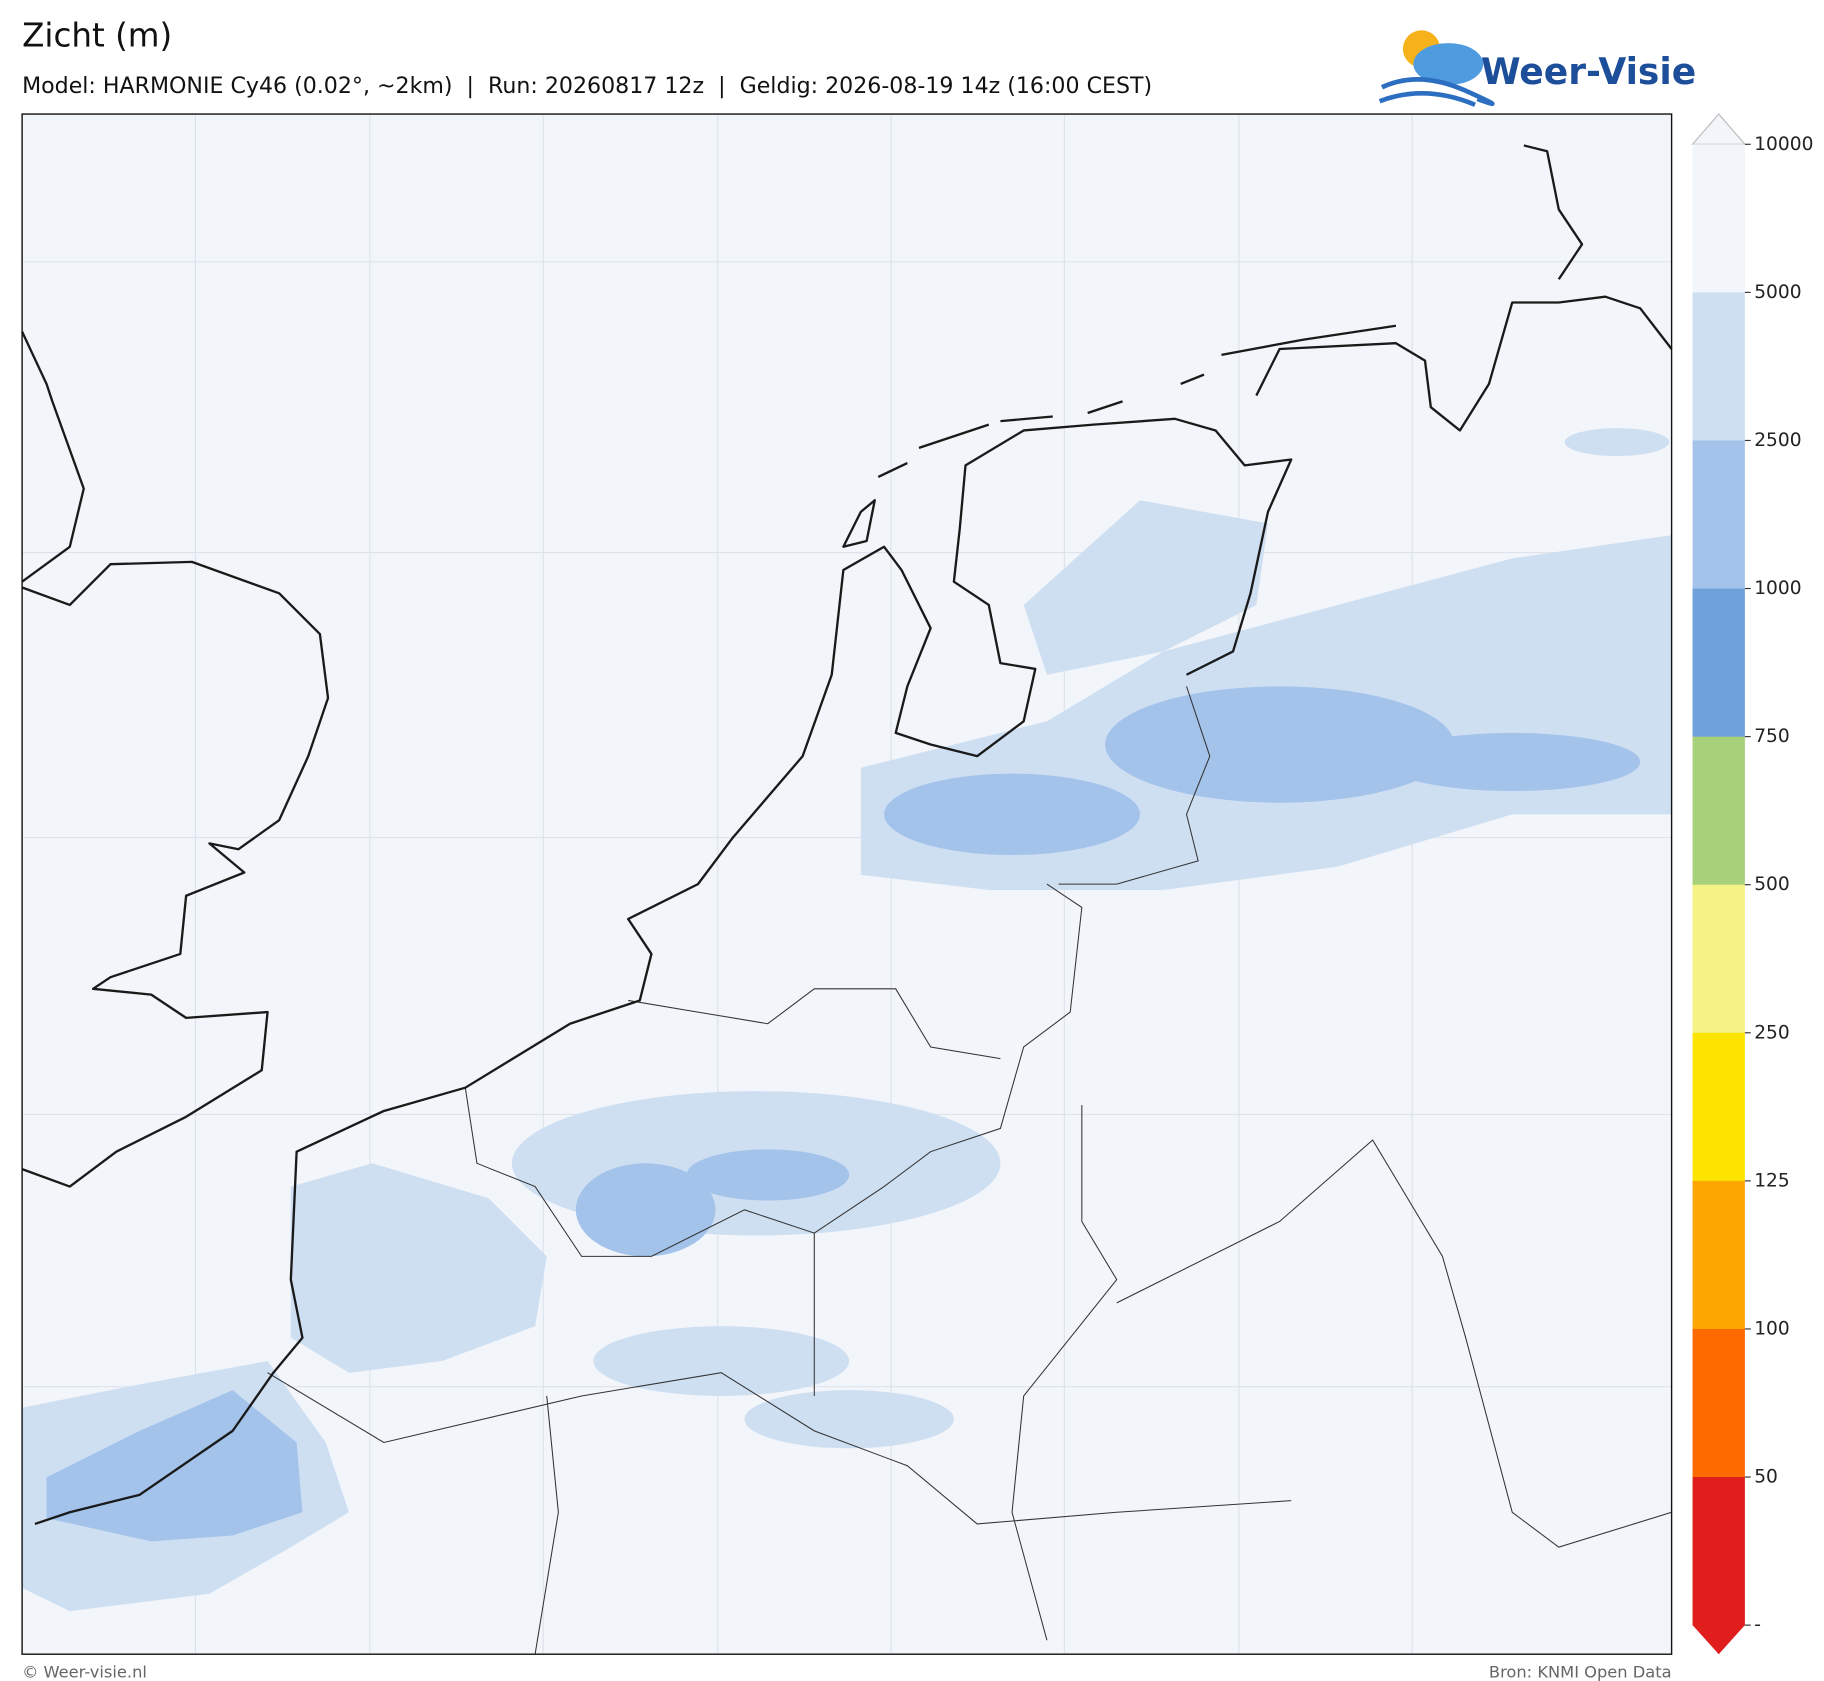 Image resolution: width=1824 pixels, height=1681 pixels. Describe the element at coordinates (1783, 144) in the screenshot. I see `colorbar-label: 10000` at that location.